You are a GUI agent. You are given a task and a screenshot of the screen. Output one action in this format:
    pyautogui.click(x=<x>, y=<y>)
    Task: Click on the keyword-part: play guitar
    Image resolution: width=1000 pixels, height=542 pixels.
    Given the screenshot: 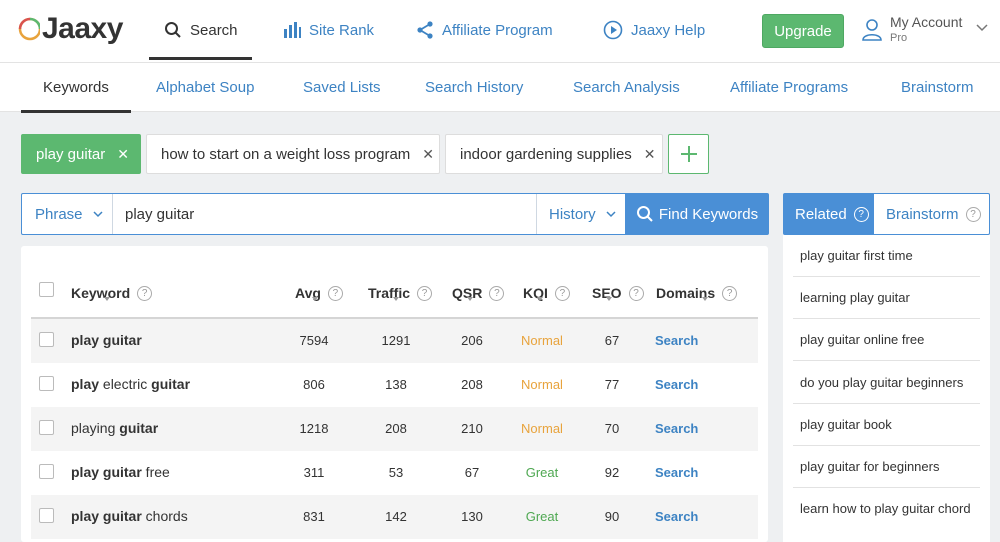 What is the action you would take?
    pyautogui.click(x=106, y=340)
    